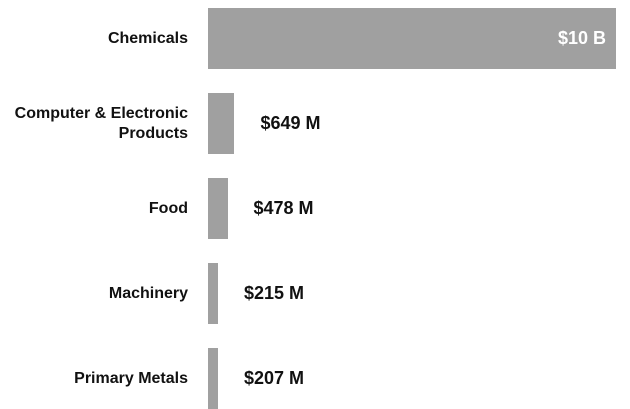 The image size is (630, 409). Describe the element at coordinates (148, 293) in the screenshot. I see `category-label: Machinery` at that location.